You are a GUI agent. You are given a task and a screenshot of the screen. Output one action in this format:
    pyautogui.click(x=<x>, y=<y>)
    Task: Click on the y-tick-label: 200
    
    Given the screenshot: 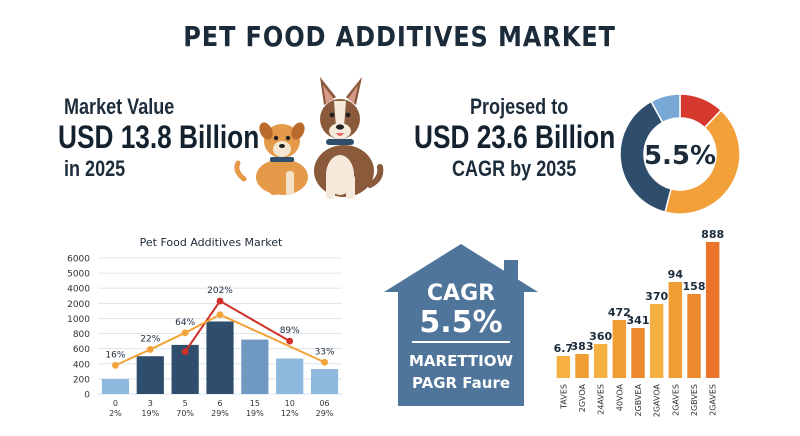 What is the action you would take?
    pyautogui.click(x=81, y=380)
    